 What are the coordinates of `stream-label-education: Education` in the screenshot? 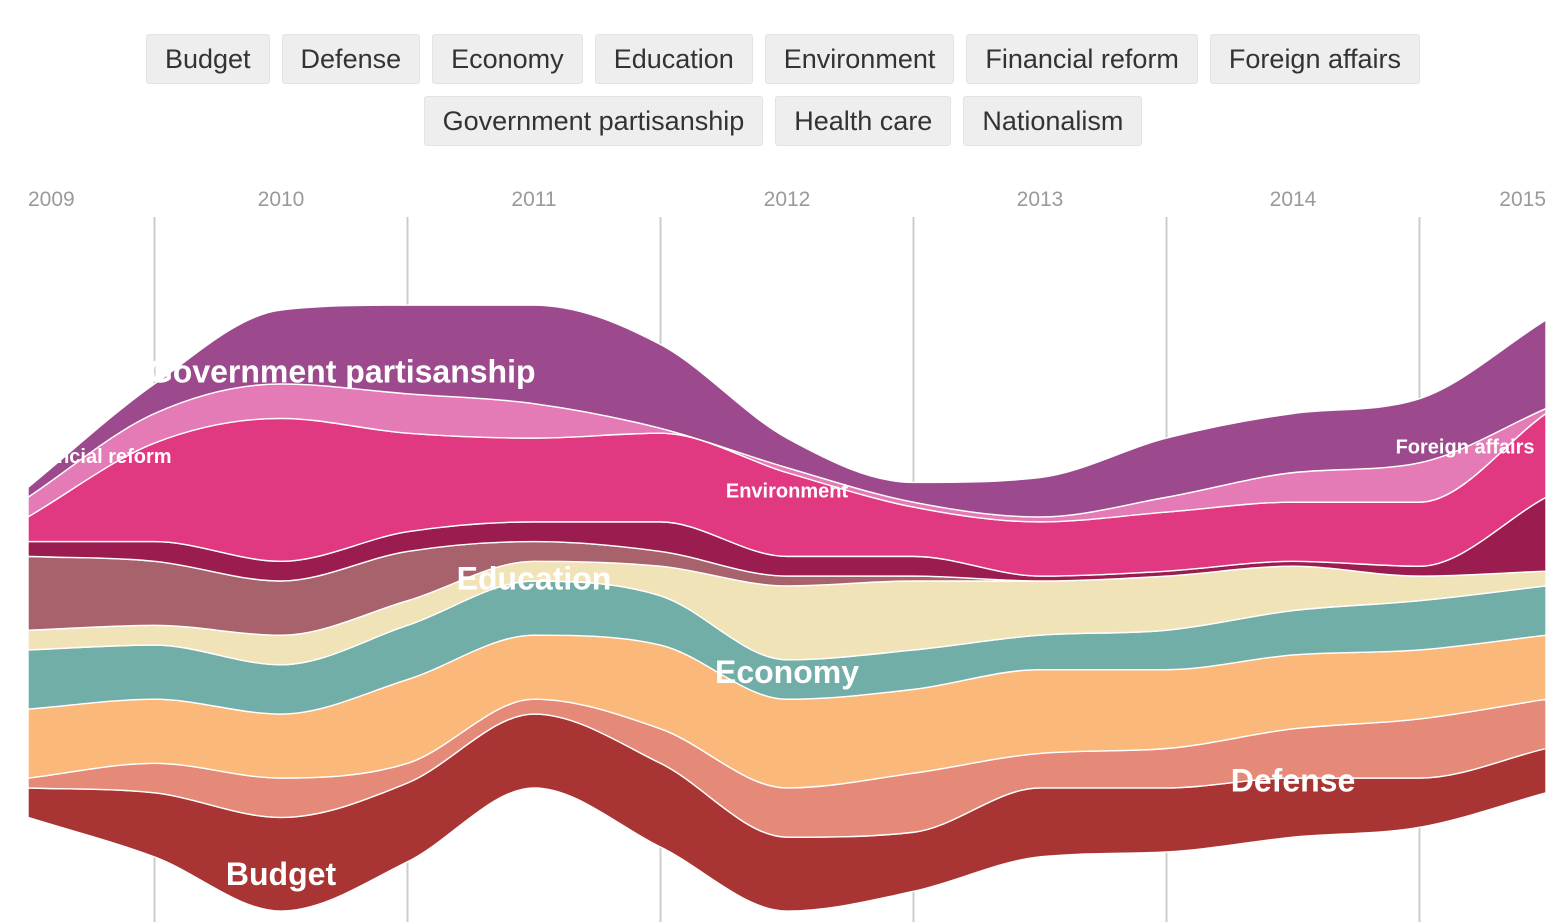 It's located at (534, 578).